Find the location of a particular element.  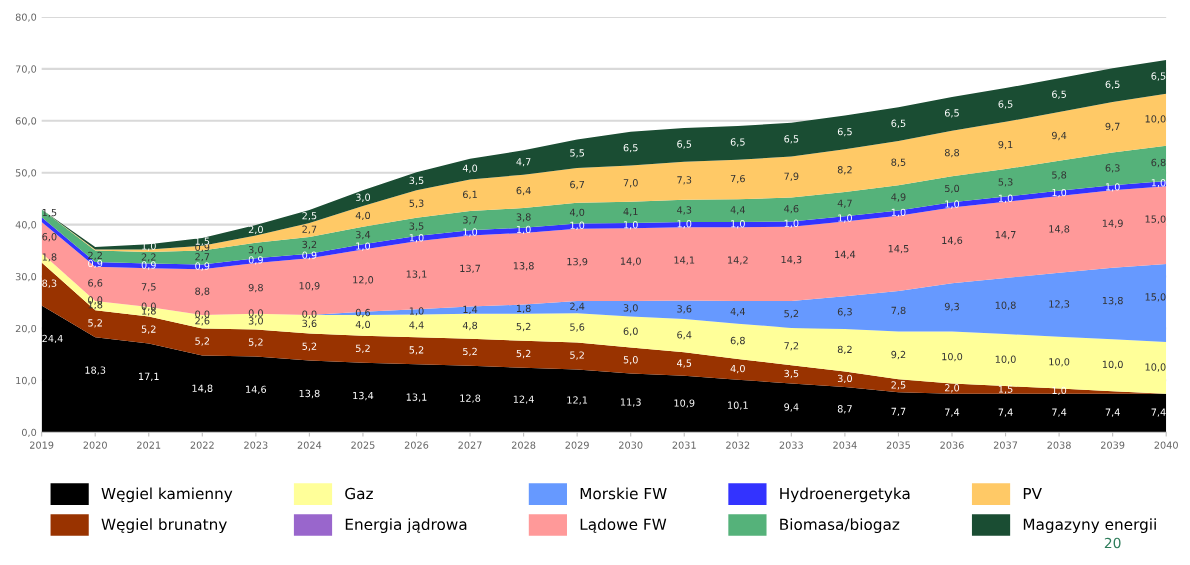

legend-label: Węgiel brunatny is located at coordinates (164, 526).